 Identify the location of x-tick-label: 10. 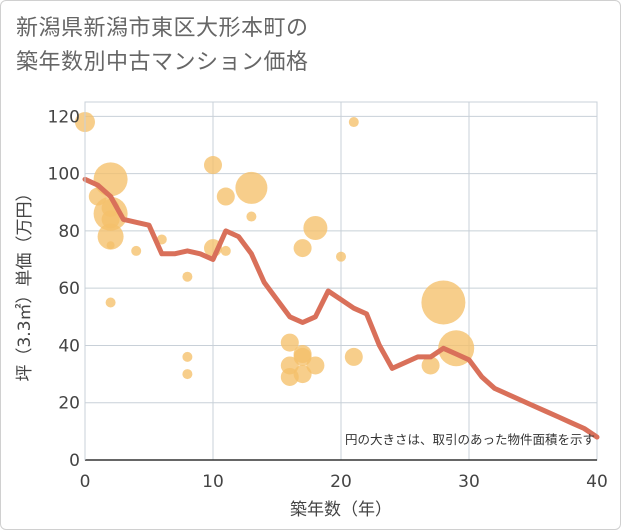
(213, 482).